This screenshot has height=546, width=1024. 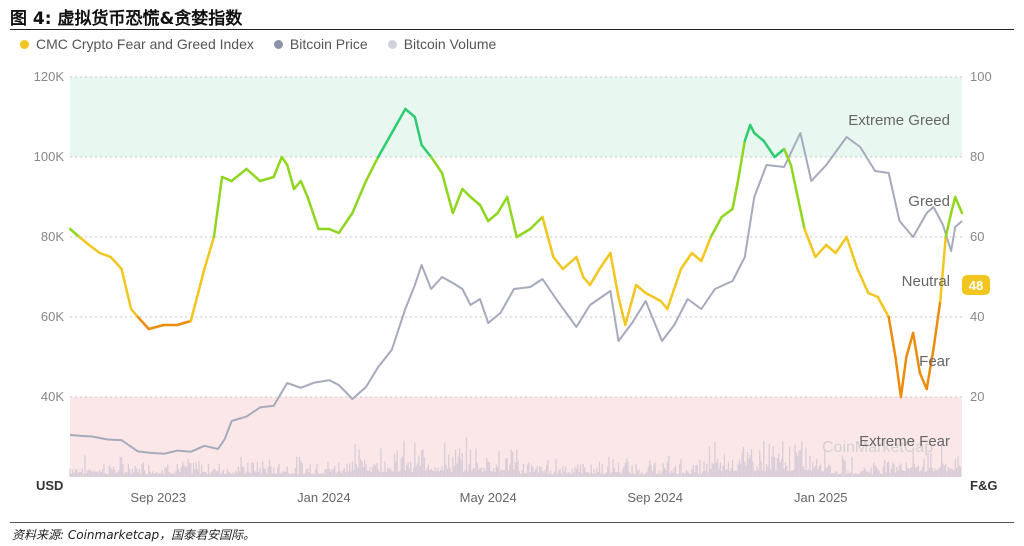 What do you see at coordinates (52, 396) in the screenshot?
I see `left-tick-label: 40K` at bounding box center [52, 396].